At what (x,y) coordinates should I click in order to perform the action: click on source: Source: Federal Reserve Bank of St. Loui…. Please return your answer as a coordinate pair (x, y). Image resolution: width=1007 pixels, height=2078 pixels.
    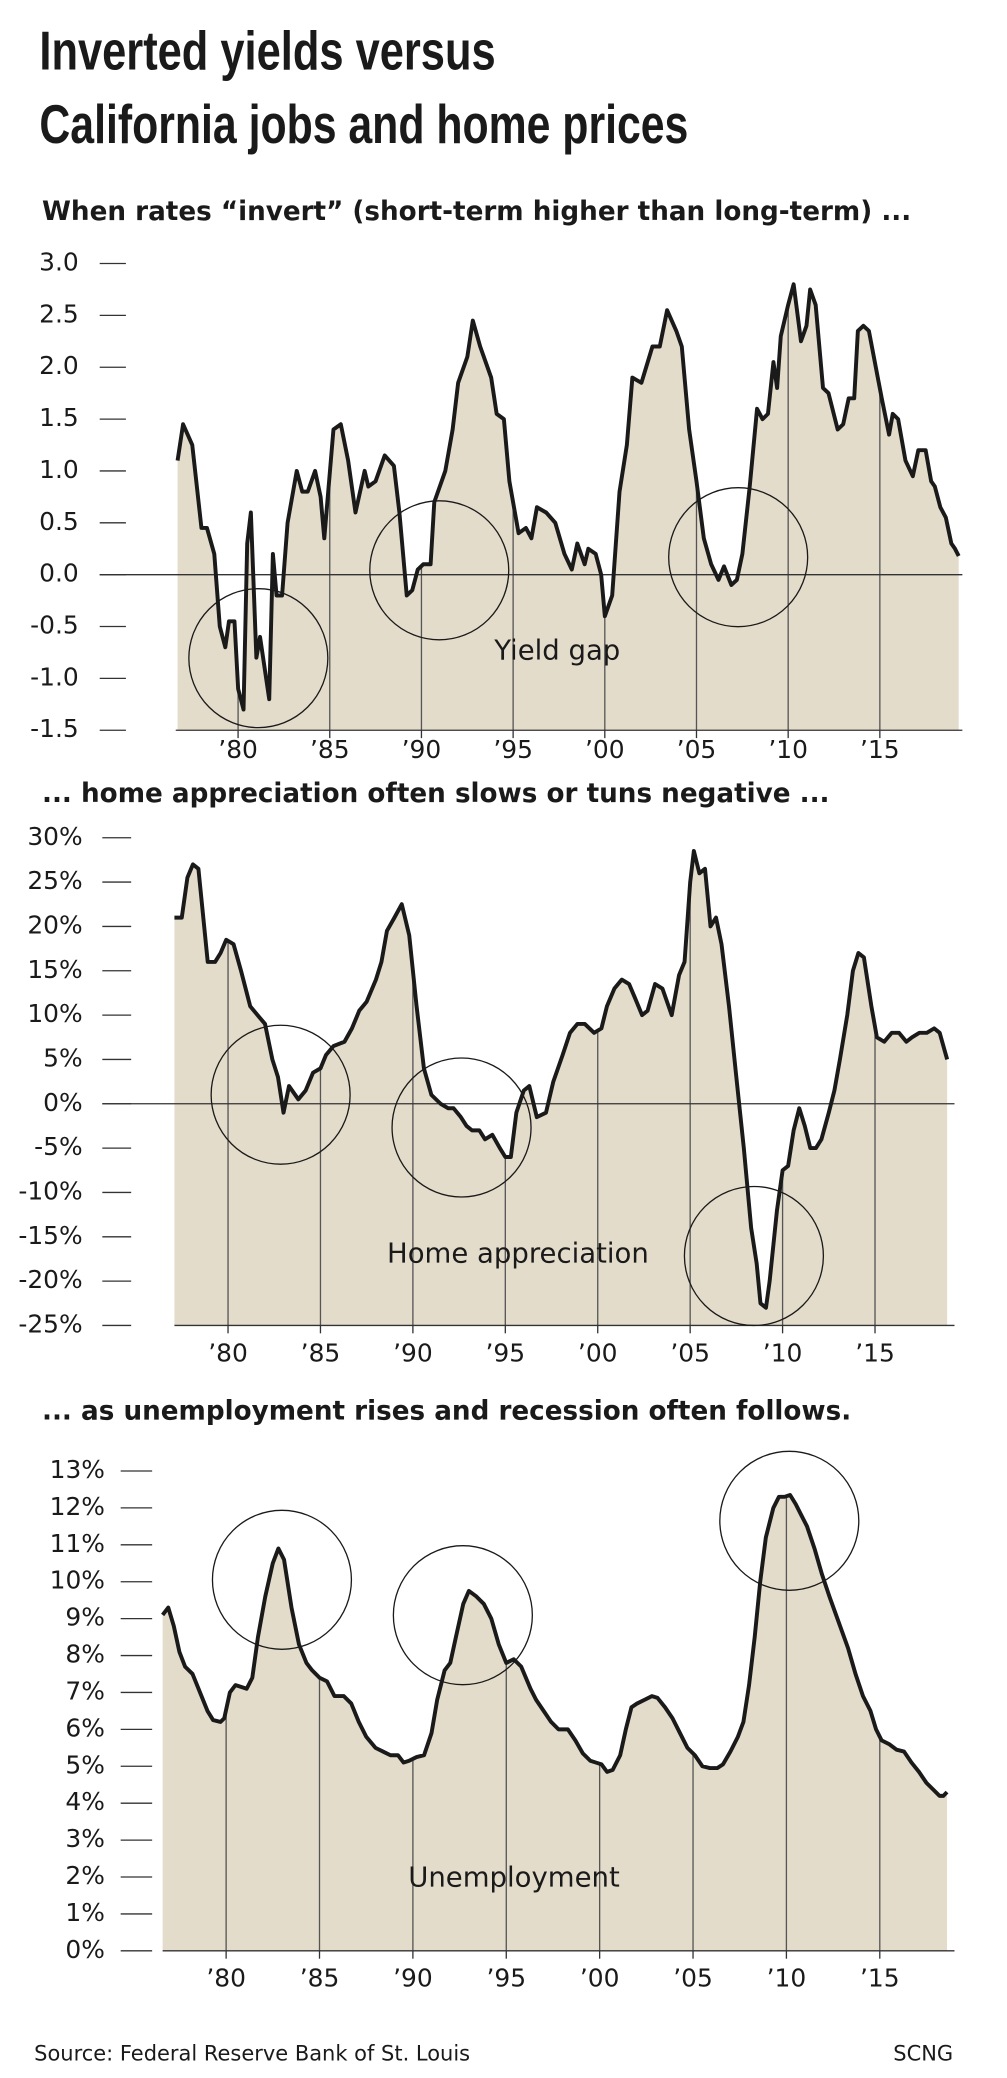
    Looking at the image, I should click on (252, 2053).